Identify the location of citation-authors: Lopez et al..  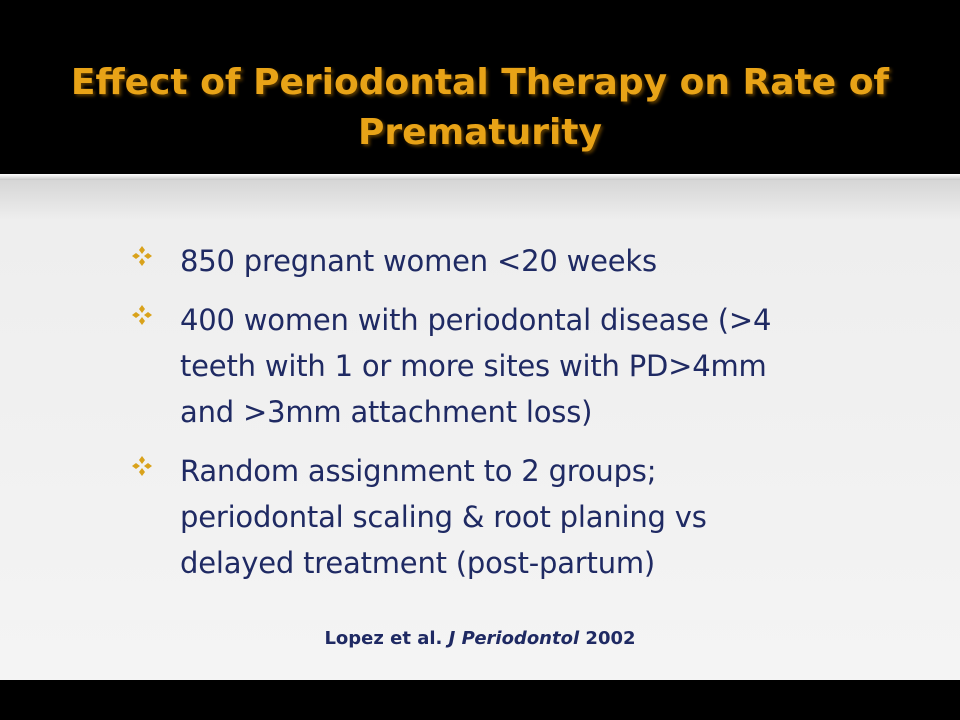
(383, 638).